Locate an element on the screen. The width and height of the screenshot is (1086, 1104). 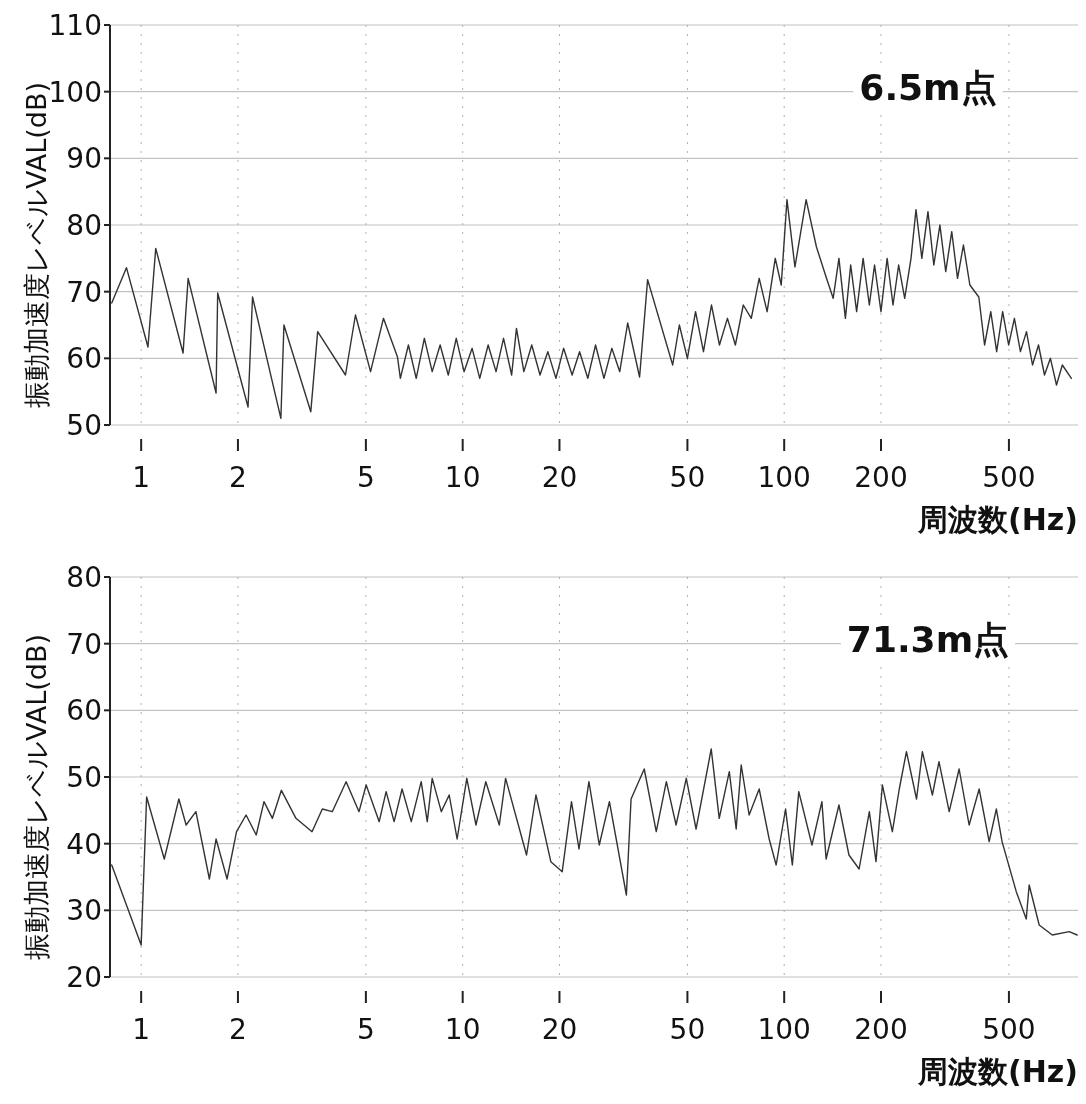
annotation: 71.3m点 is located at coordinates (928, 639).